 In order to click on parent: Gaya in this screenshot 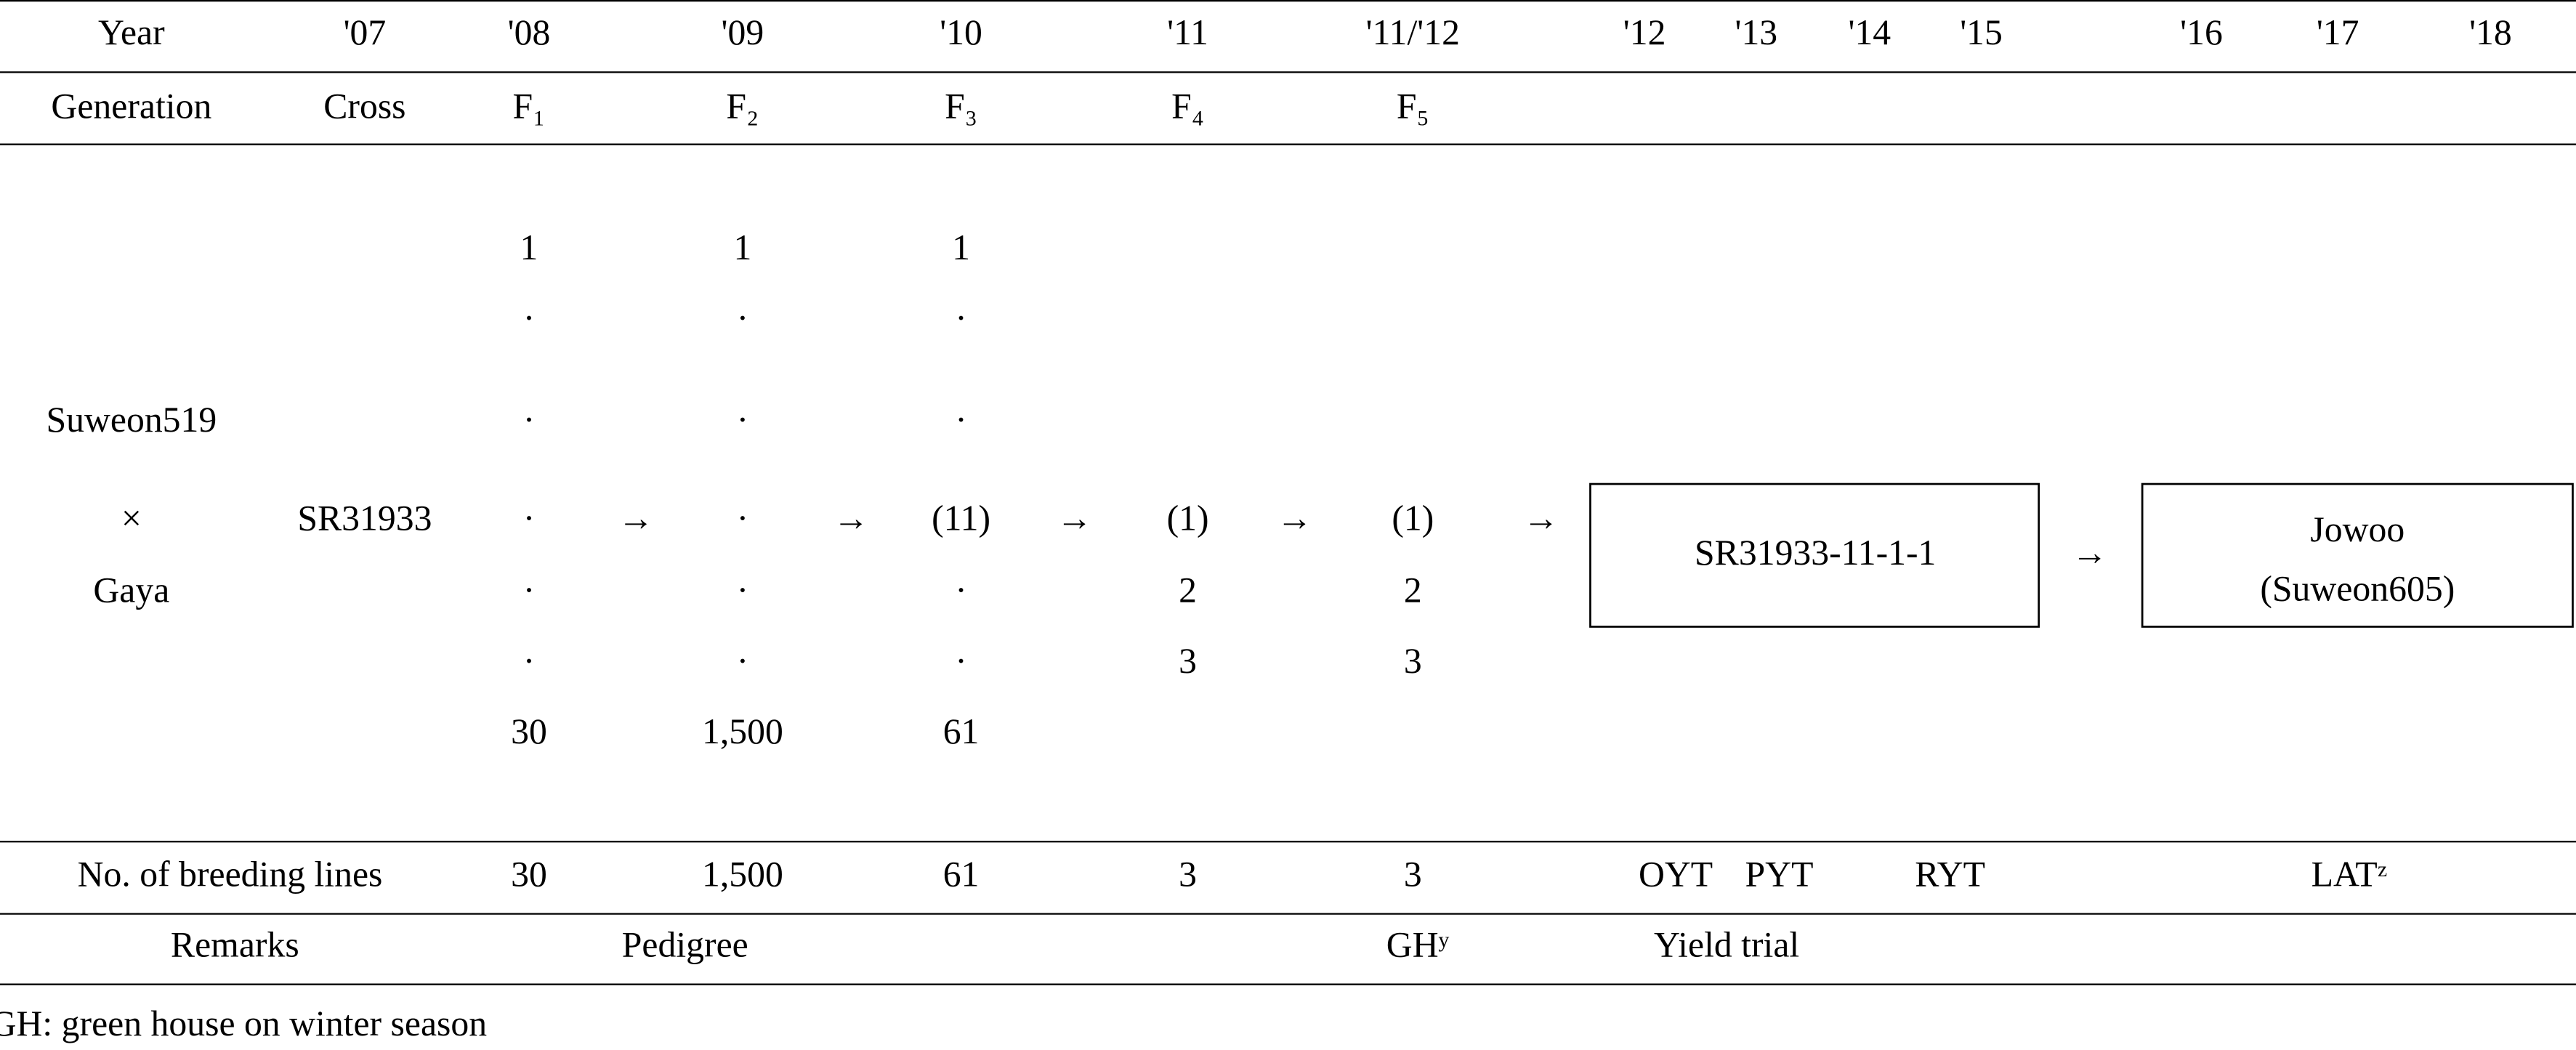, I will do `click(131, 590)`.